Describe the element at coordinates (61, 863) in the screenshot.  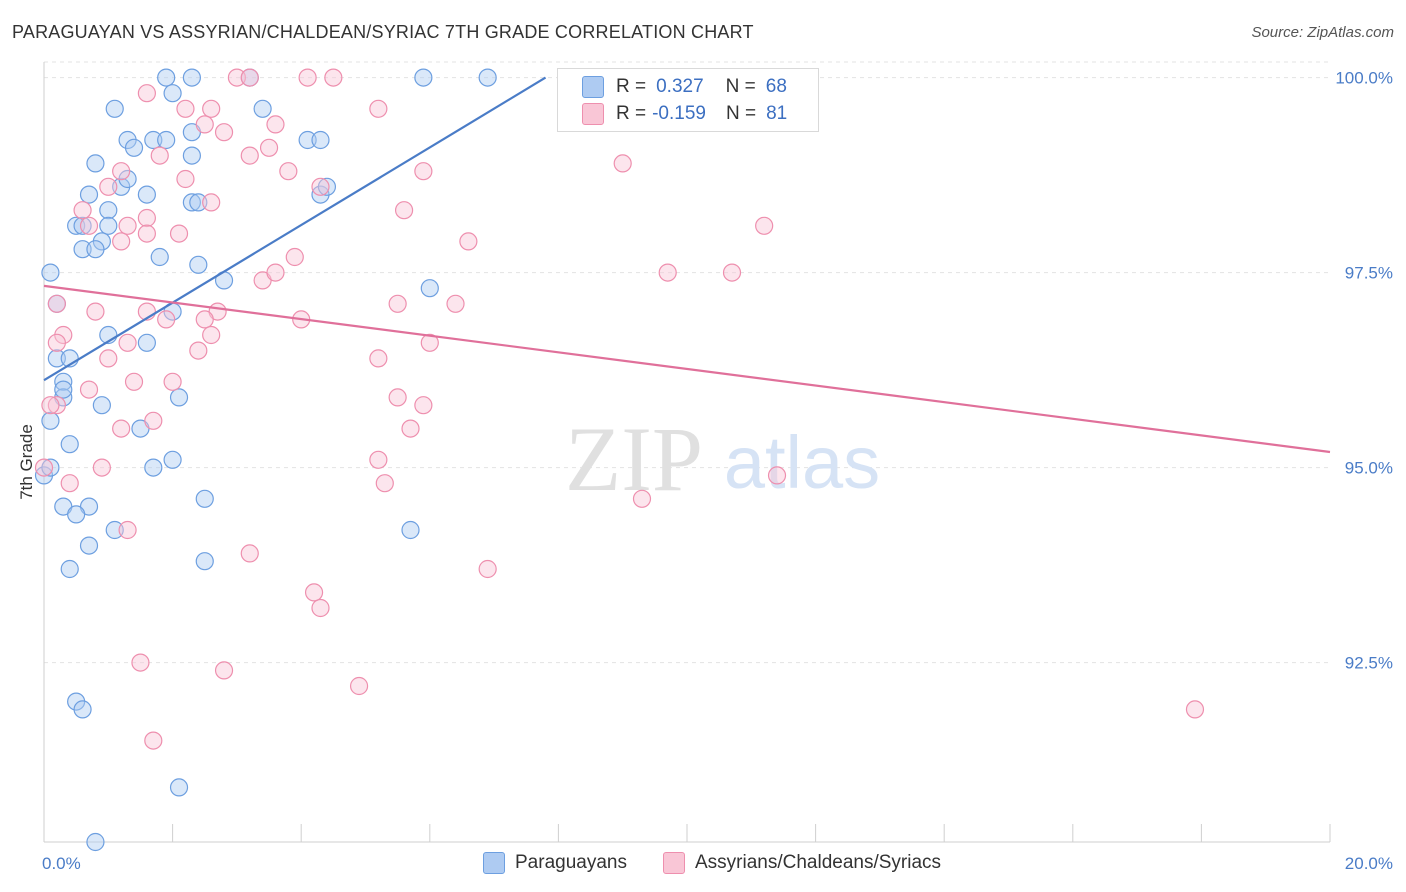
I see `x-tick-label: 0.0%` at that location.